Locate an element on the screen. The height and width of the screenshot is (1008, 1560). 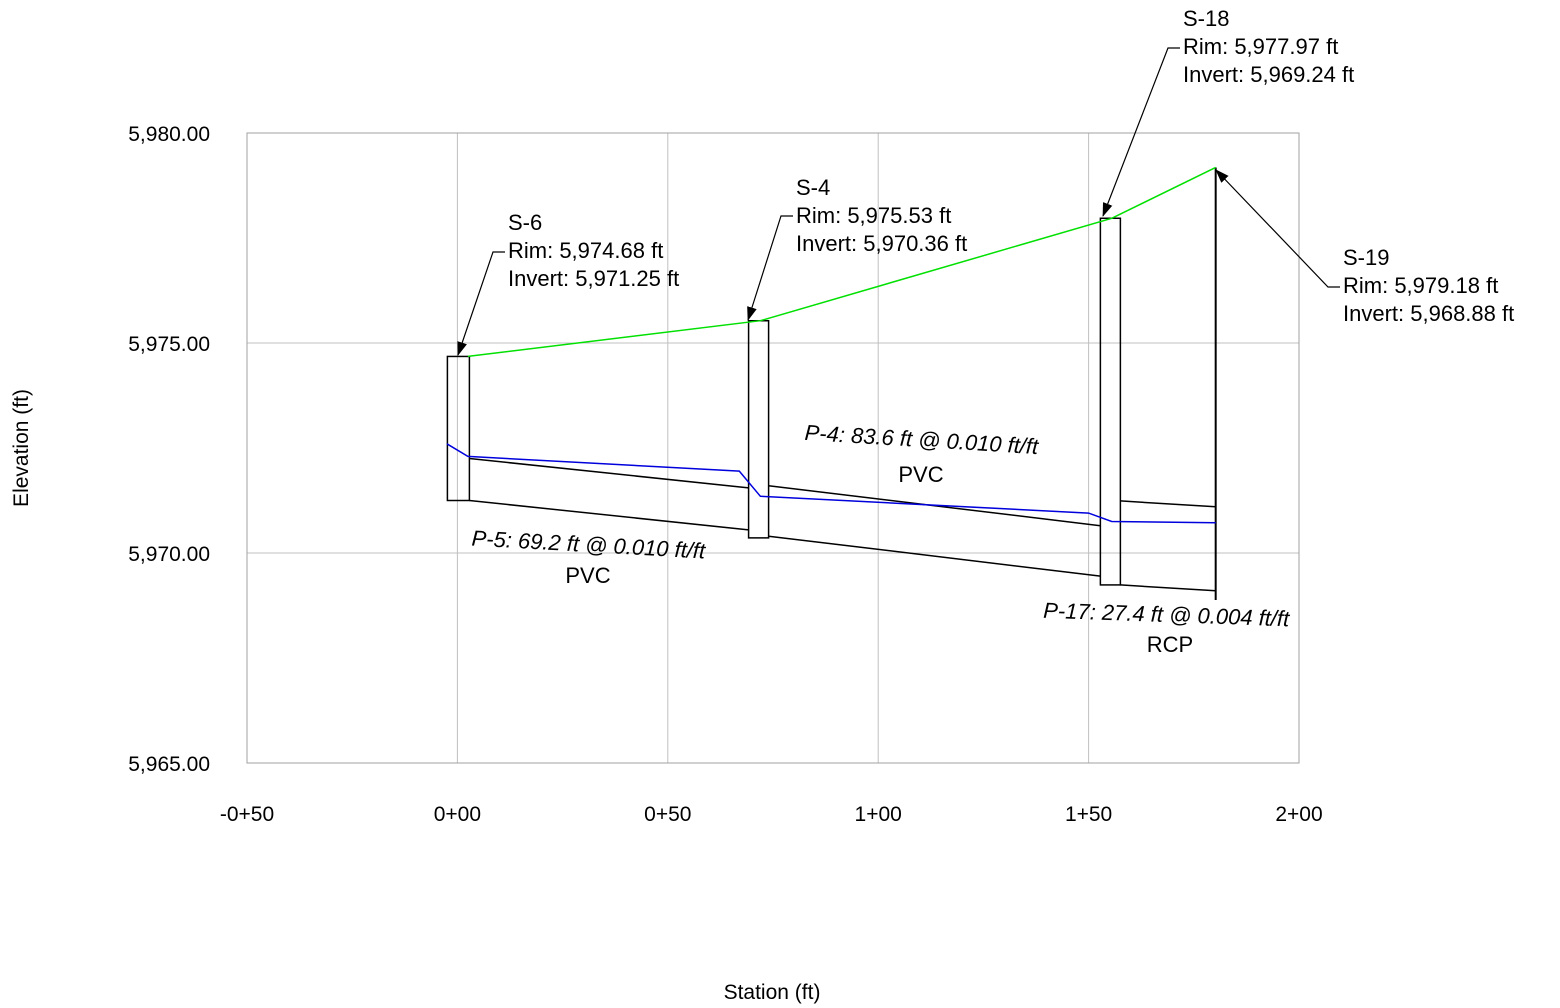
structure-rim: Rim: 5,974.68 ft is located at coordinates (585, 250).